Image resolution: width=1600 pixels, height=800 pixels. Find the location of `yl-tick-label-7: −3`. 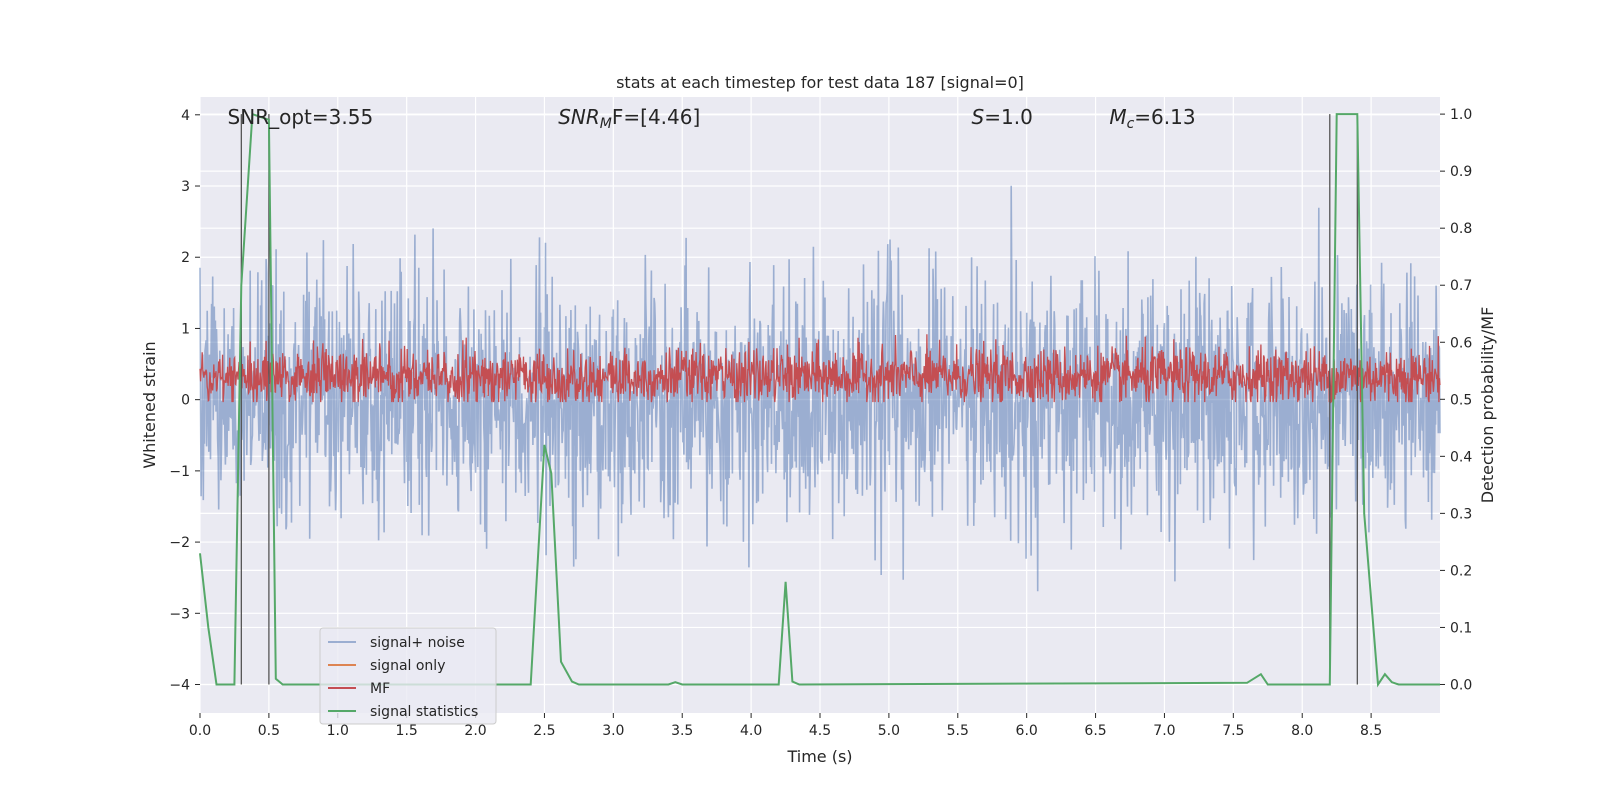

yl-tick-label-7: −3 is located at coordinates (179, 614).